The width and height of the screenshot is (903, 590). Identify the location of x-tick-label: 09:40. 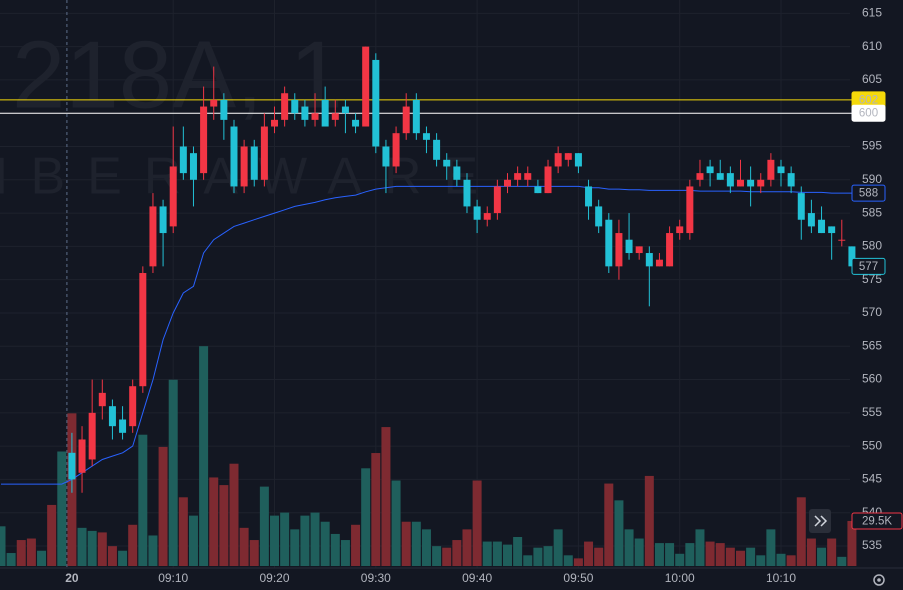
(477, 578).